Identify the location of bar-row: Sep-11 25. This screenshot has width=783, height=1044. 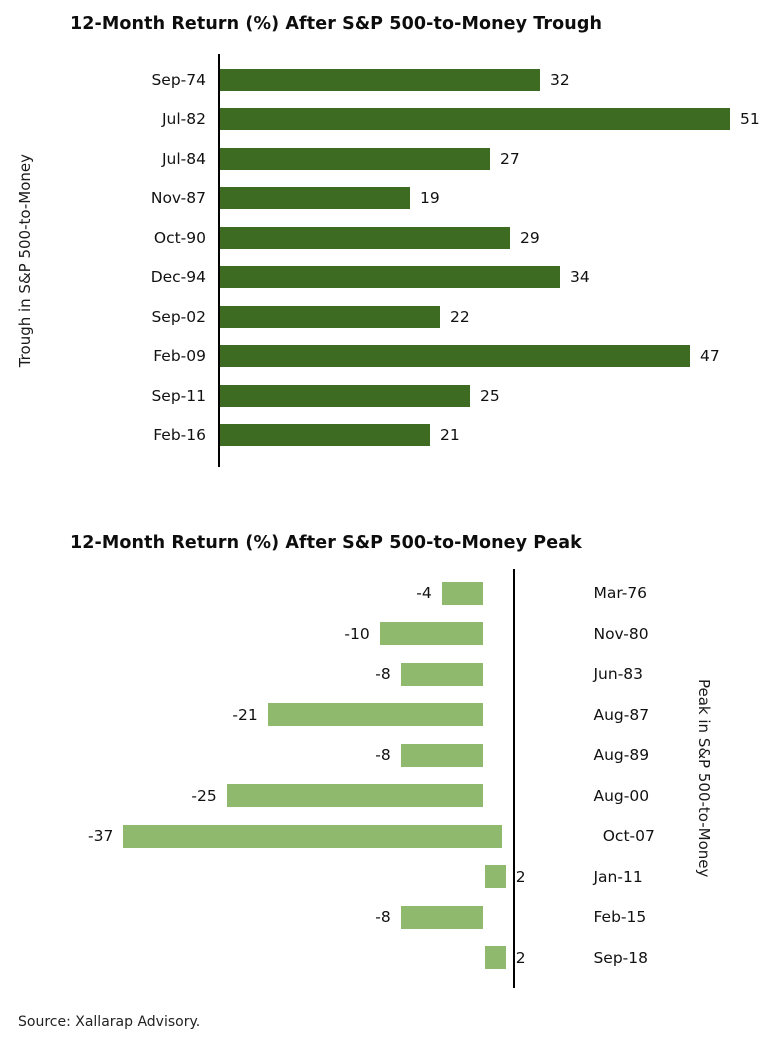
(416, 396).